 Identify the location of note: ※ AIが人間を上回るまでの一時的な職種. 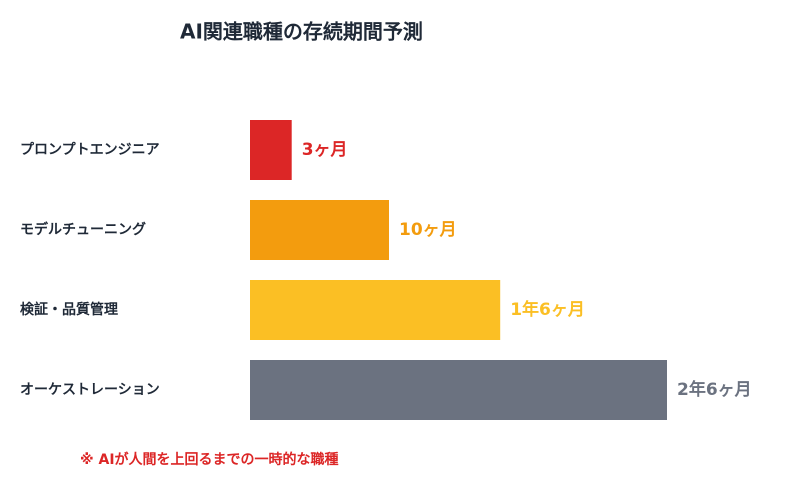
(209, 459).